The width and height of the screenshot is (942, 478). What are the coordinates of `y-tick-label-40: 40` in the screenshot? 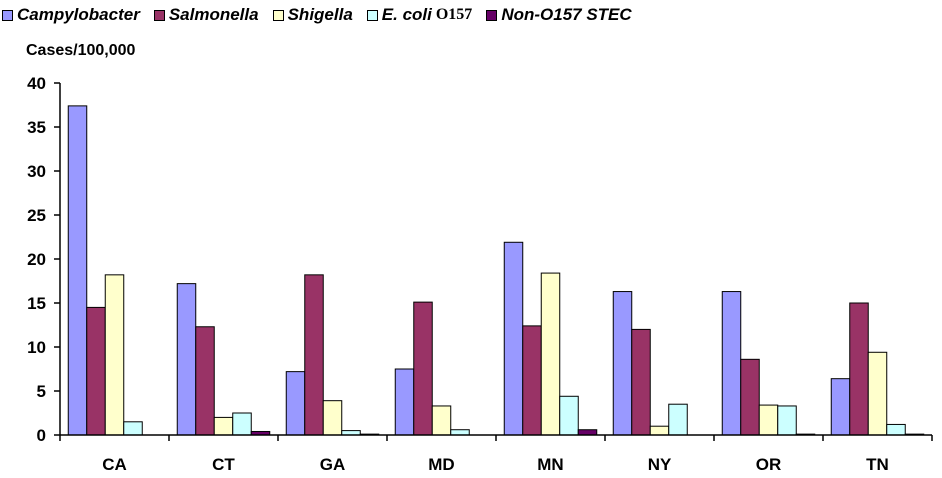 It's located at (36, 83).